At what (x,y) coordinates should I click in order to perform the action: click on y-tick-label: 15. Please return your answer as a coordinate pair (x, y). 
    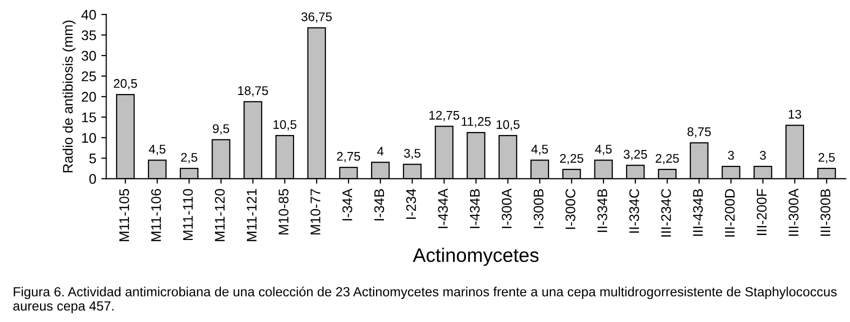
    Looking at the image, I should click on (89, 117).